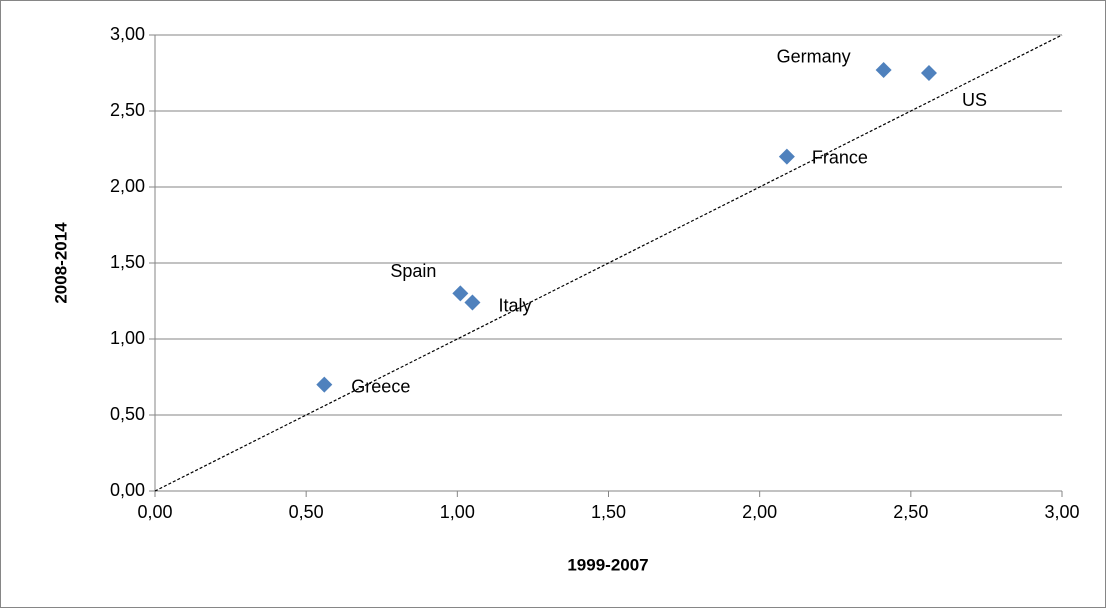 The image size is (1107, 609). Describe the element at coordinates (127, 262) in the screenshot. I see `y-tick-label: 1,50` at that location.